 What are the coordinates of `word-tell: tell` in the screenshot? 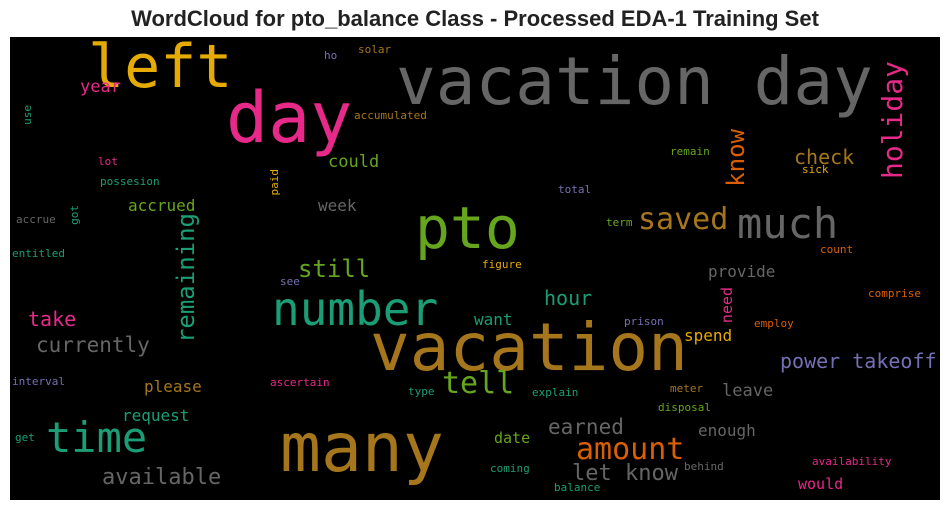 It's located at (478, 383).